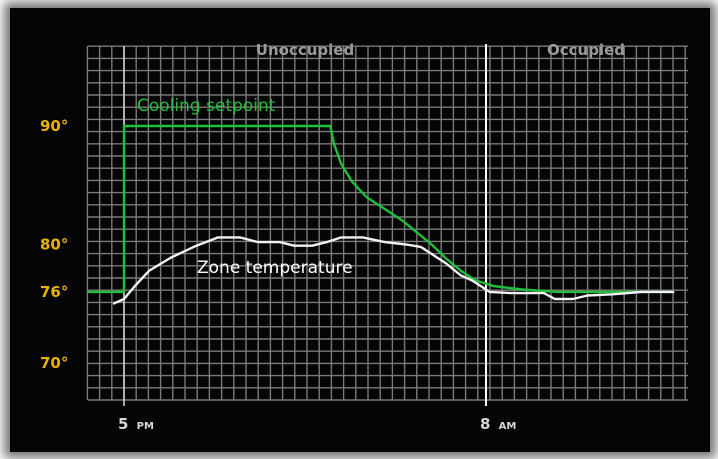 The height and width of the screenshot is (459, 718). Describe the element at coordinates (305, 50) in the screenshot. I see `region-label-unoccupied: Unoccupied` at that location.